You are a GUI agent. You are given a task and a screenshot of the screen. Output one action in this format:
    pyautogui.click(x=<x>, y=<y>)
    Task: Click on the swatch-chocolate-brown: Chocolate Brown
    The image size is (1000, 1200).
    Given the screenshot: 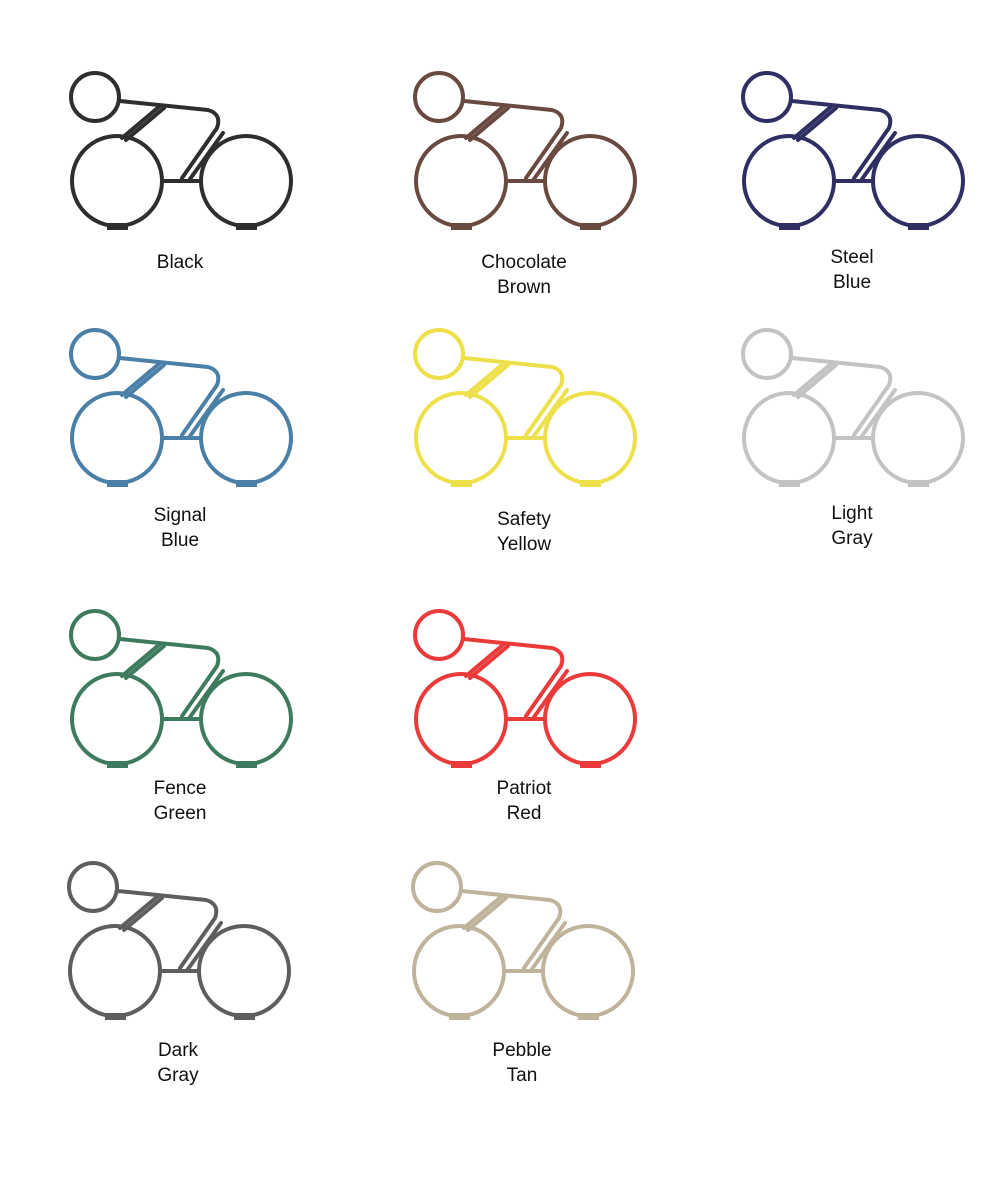 What is the action you would take?
    pyautogui.click(x=524, y=193)
    